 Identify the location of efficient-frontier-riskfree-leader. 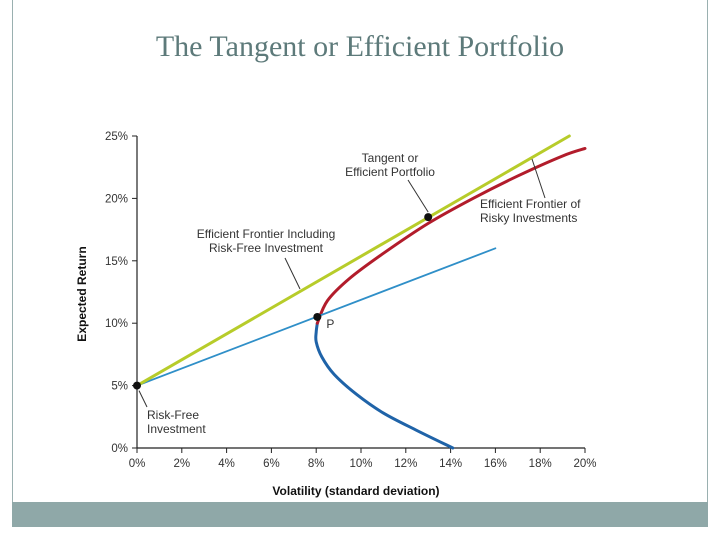
(292, 273).